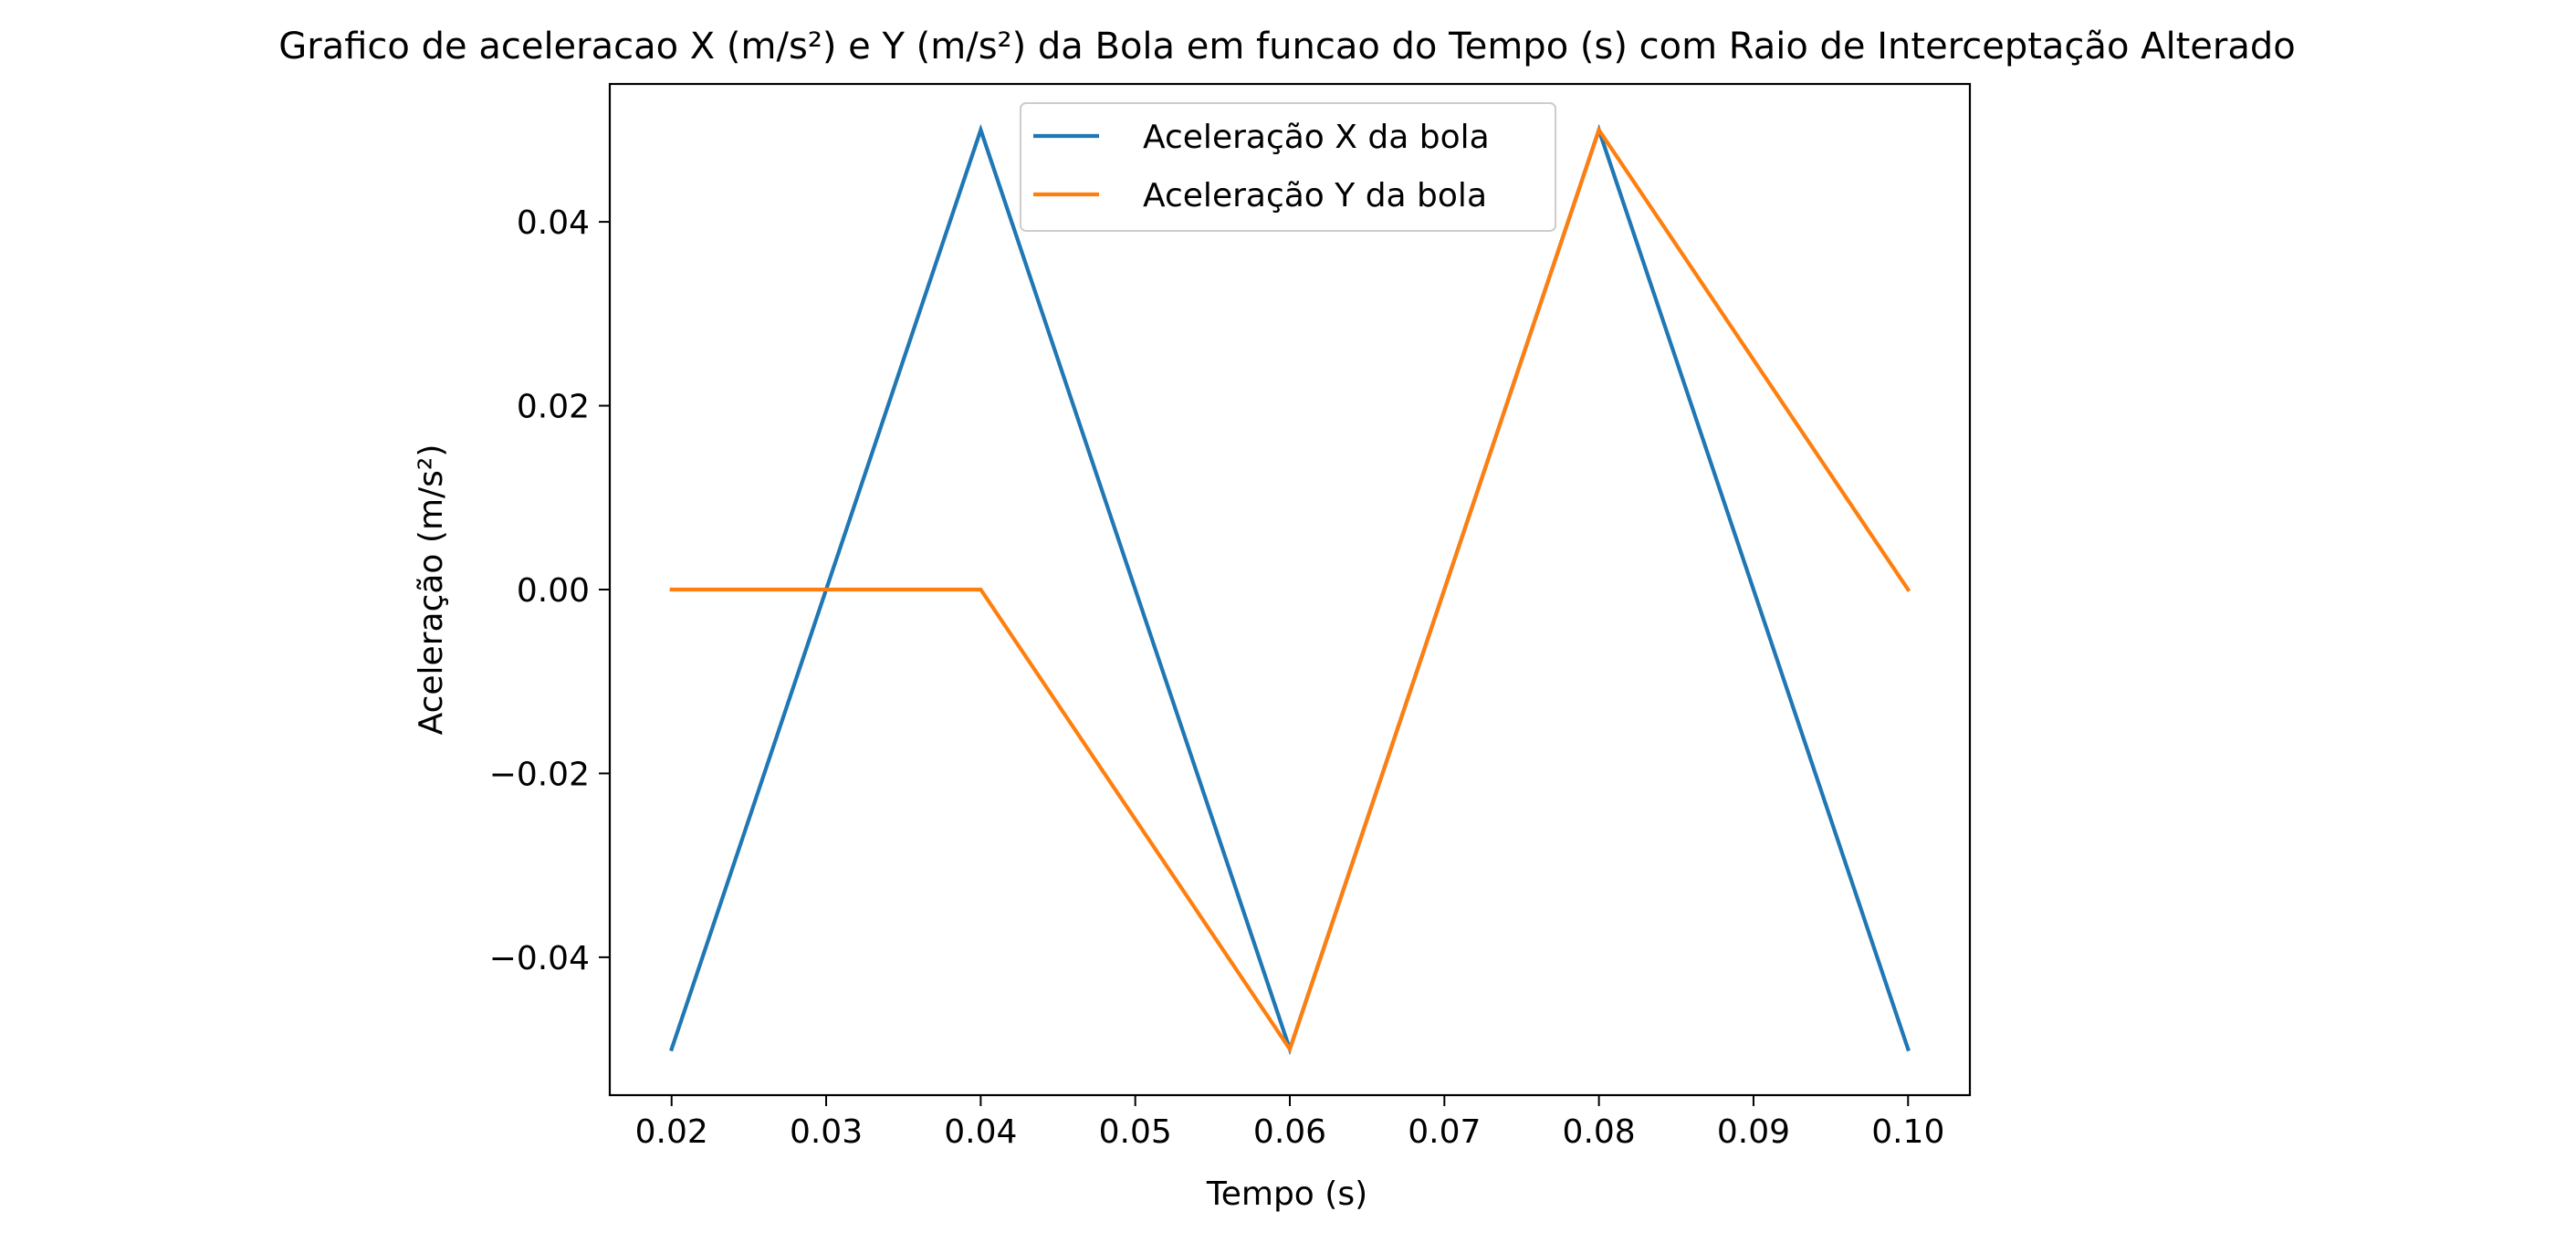 This screenshot has height=1243, width=2576. Describe the element at coordinates (671, 1132) in the screenshot. I see `x-tick-label: 0.02` at that location.